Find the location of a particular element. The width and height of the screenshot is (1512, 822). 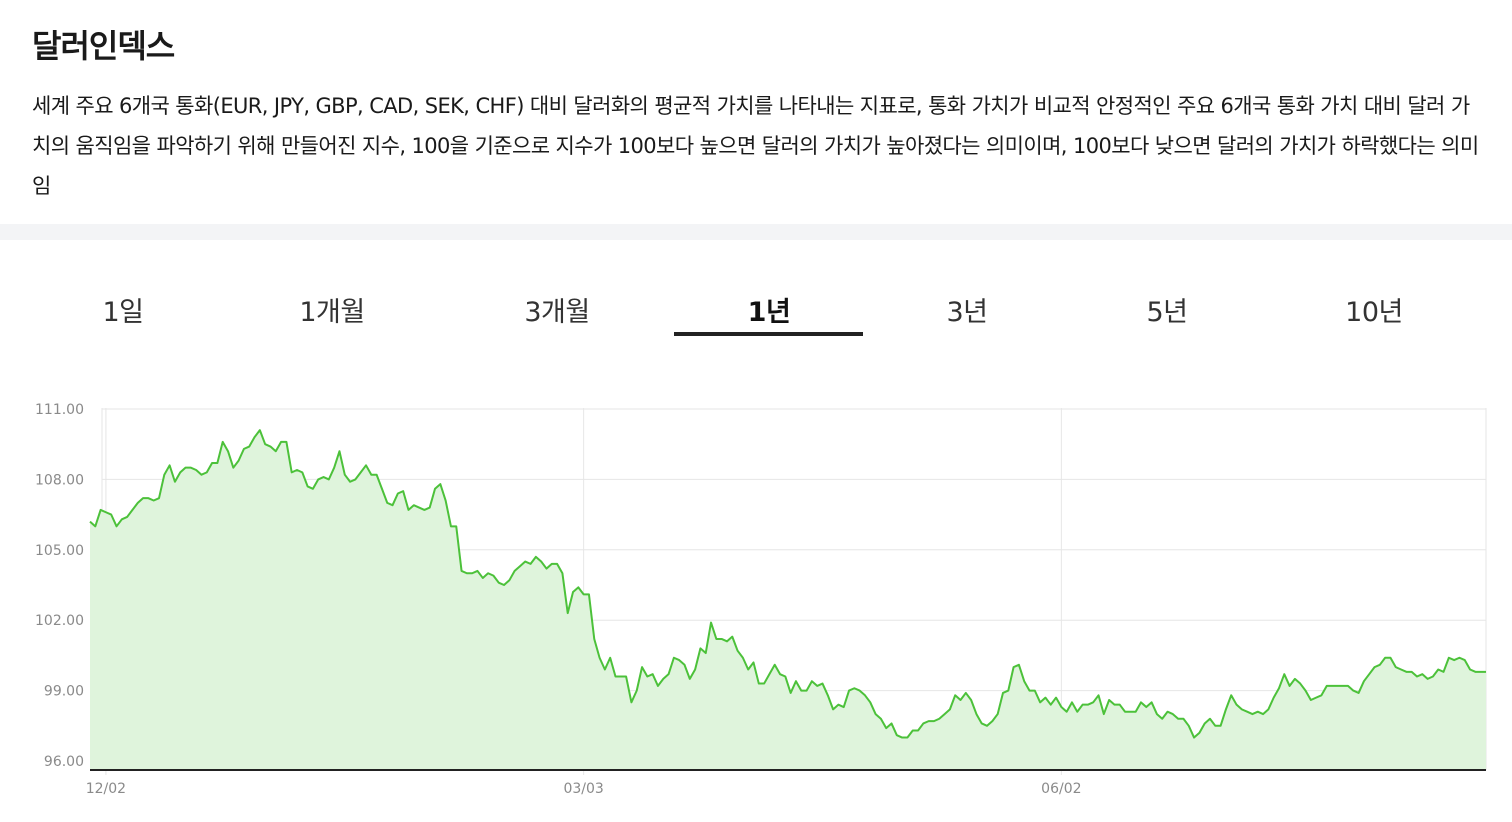

tab-1m: 1개월 is located at coordinates (332, 312).